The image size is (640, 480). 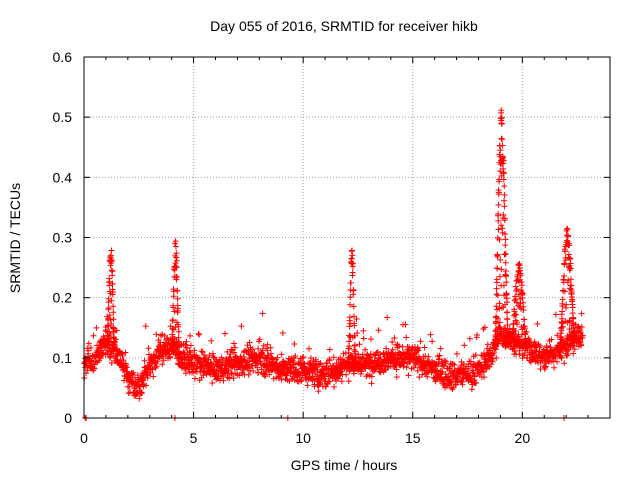 I want to click on y-tick-label: 0.4, so click(x=63, y=177).